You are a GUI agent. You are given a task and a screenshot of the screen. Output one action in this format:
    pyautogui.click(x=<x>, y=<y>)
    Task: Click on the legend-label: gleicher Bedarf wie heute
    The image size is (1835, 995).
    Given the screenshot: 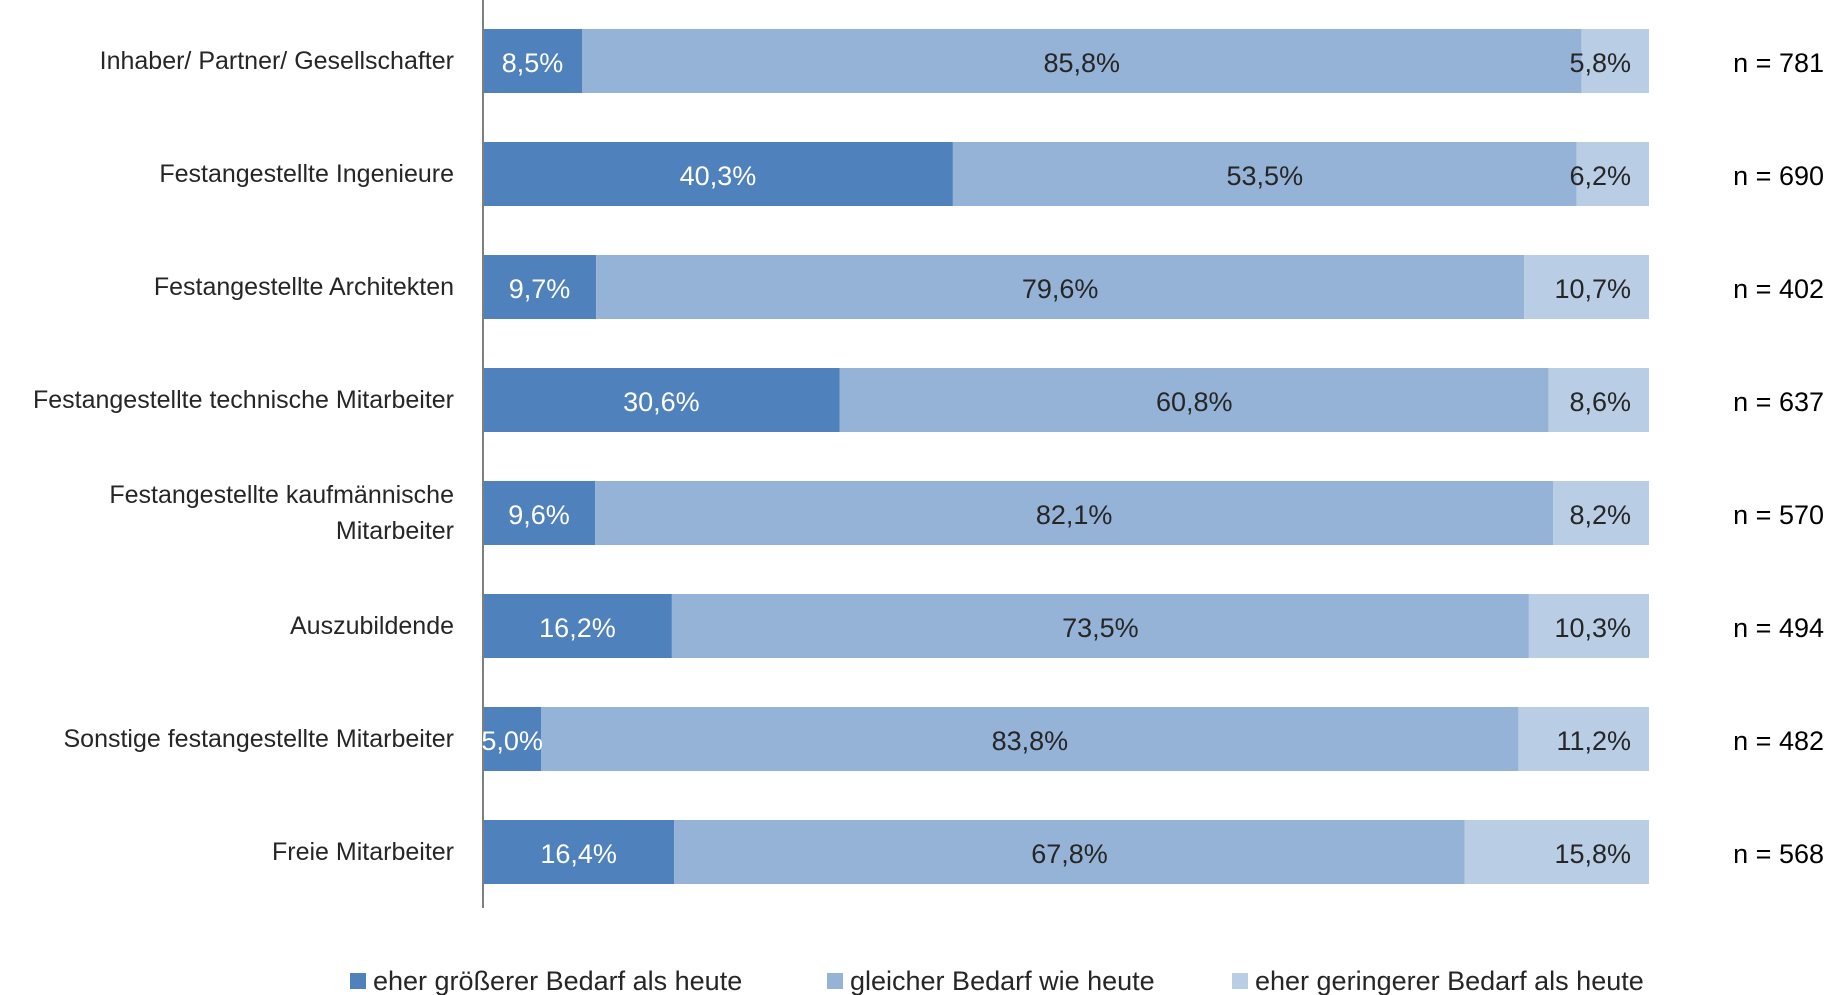 What is the action you would take?
    pyautogui.click(x=1002, y=980)
    